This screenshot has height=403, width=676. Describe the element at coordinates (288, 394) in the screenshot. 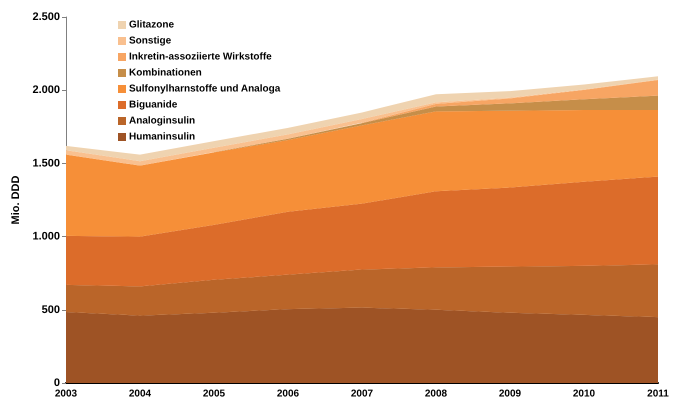

I see `x-tick-label: 2006` at that location.